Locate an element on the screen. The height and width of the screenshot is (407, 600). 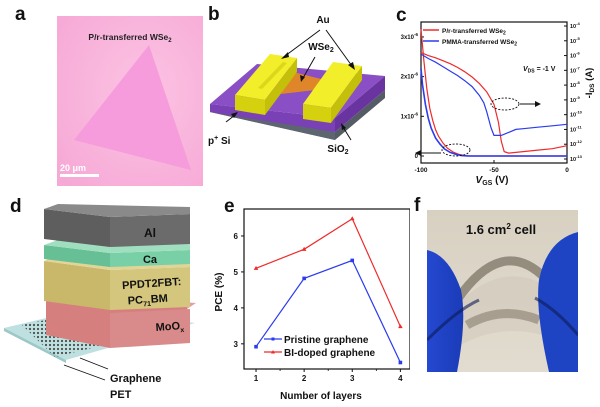
legend-label-pristine: Pristine graphene is located at coordinates (326, 340).